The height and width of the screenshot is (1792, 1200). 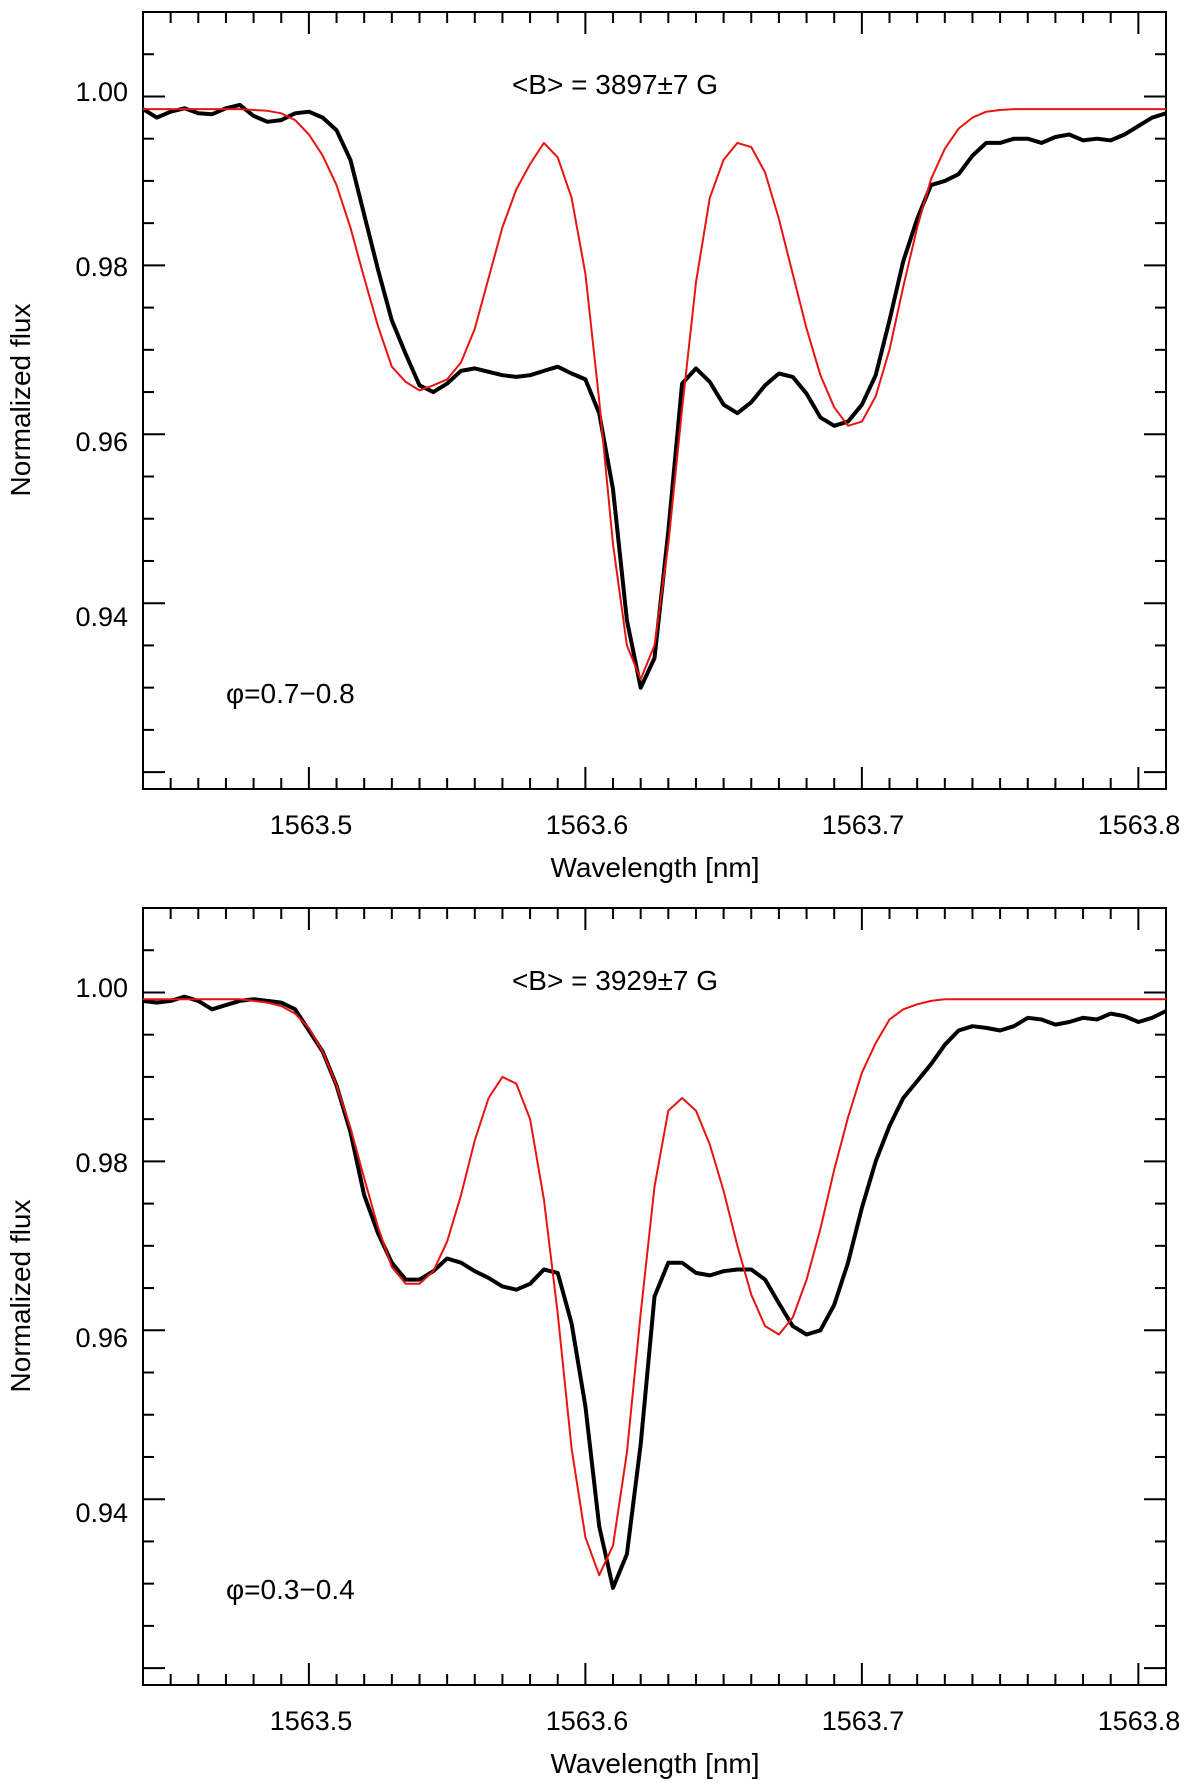 I want to click on phase-label: φ=0.7−0.8, so click(x=290, y=693).